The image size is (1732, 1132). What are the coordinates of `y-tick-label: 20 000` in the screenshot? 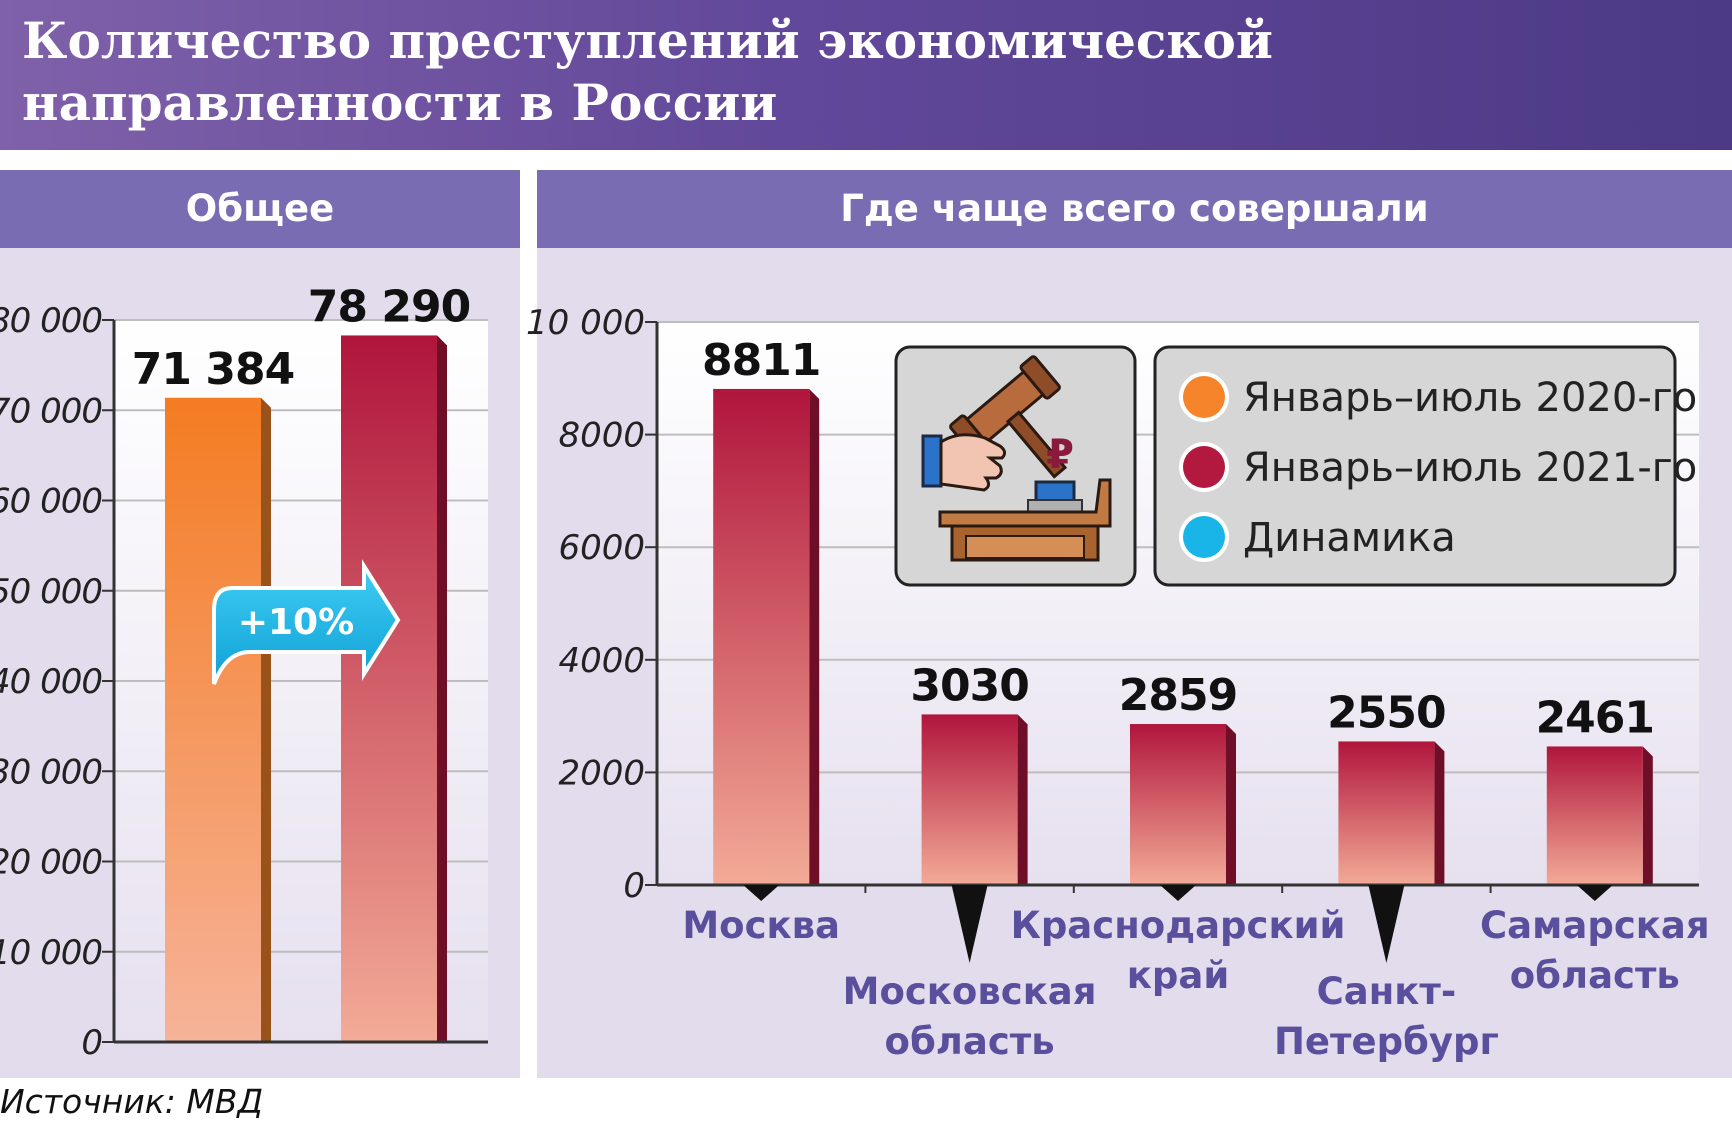 It's located at (51, 863).